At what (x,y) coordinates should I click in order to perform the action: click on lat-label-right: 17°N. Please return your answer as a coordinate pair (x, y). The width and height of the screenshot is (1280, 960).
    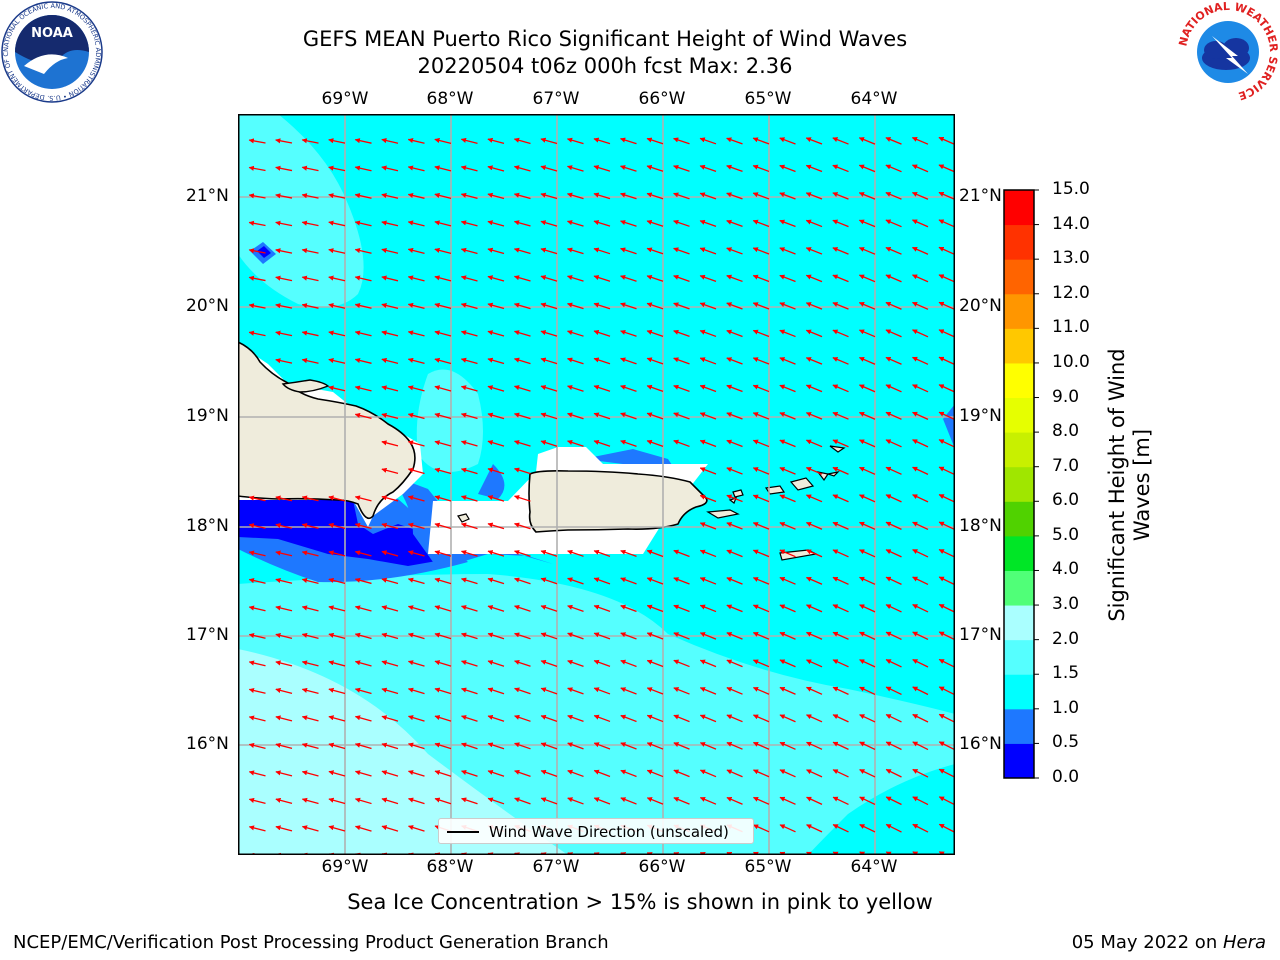
    Looking at the image, I should click on (980, 635).